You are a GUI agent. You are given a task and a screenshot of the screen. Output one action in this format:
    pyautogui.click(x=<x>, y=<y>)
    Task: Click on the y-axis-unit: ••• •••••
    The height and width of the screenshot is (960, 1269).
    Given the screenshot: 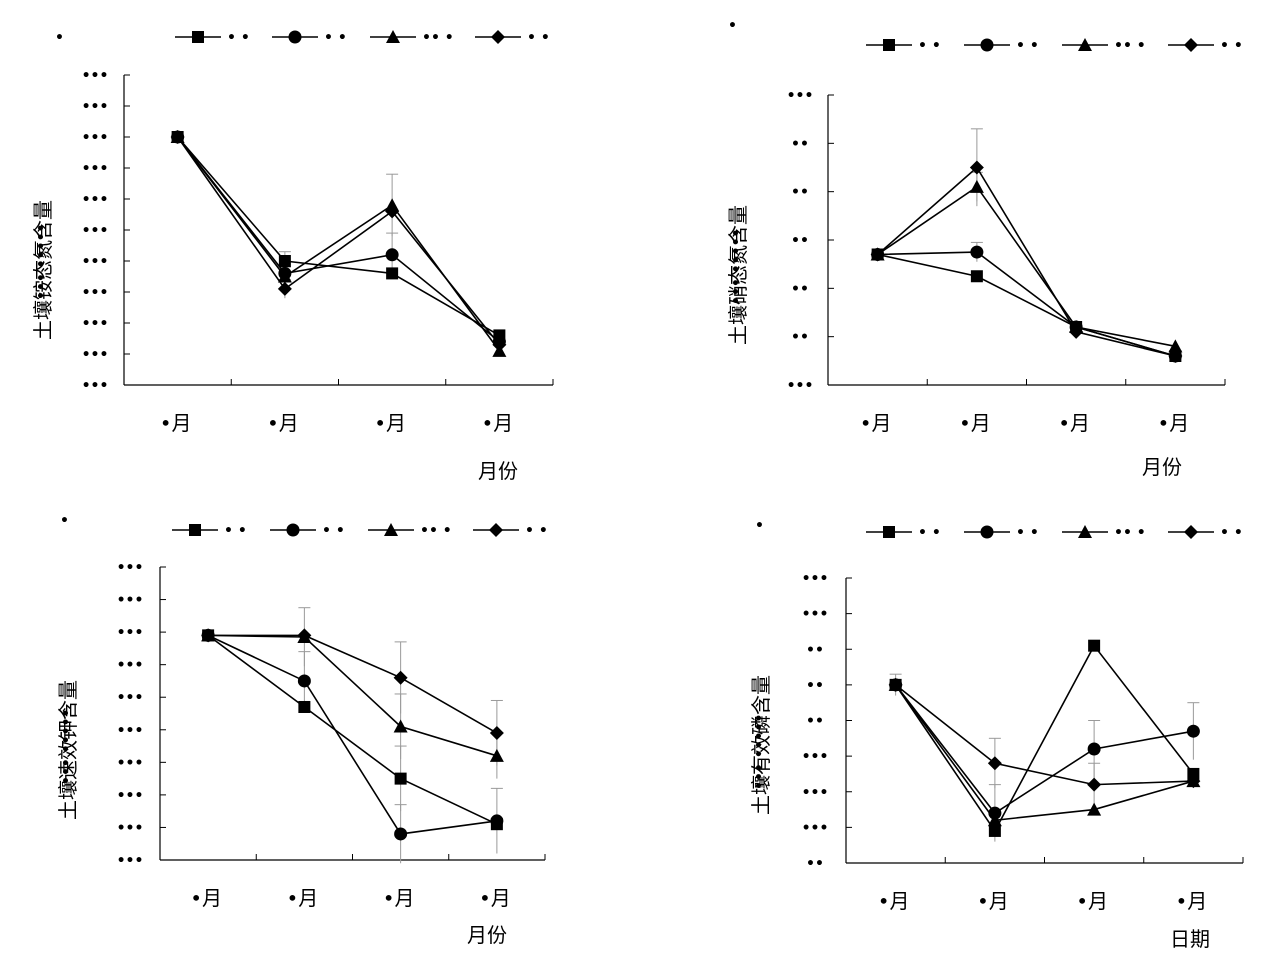 What is the action you would take?
    pyautogui.click(x=737, y=267)
    